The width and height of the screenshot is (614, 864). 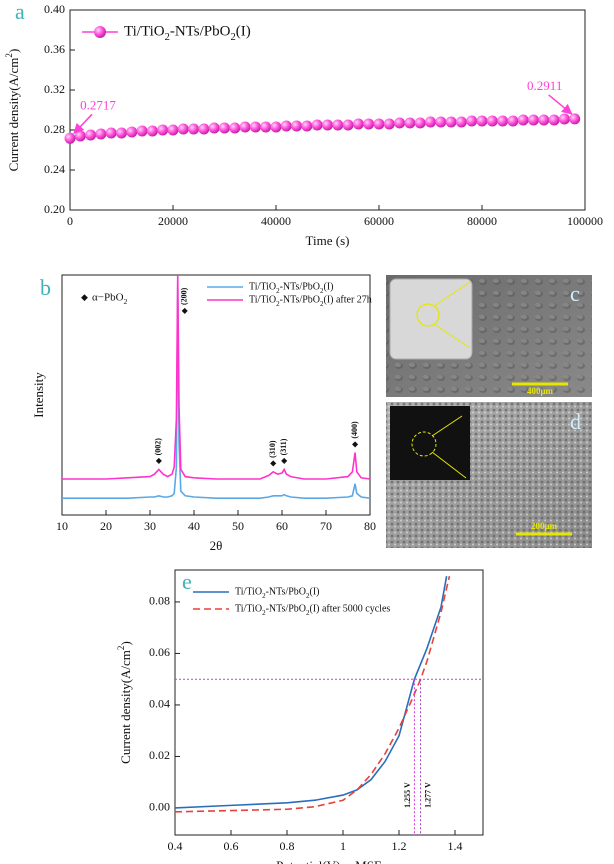 I want to click on legend-label: Ti/TiO2-NTs/PbO2(I) after 5000 cycles, so click(x=312, y=609).